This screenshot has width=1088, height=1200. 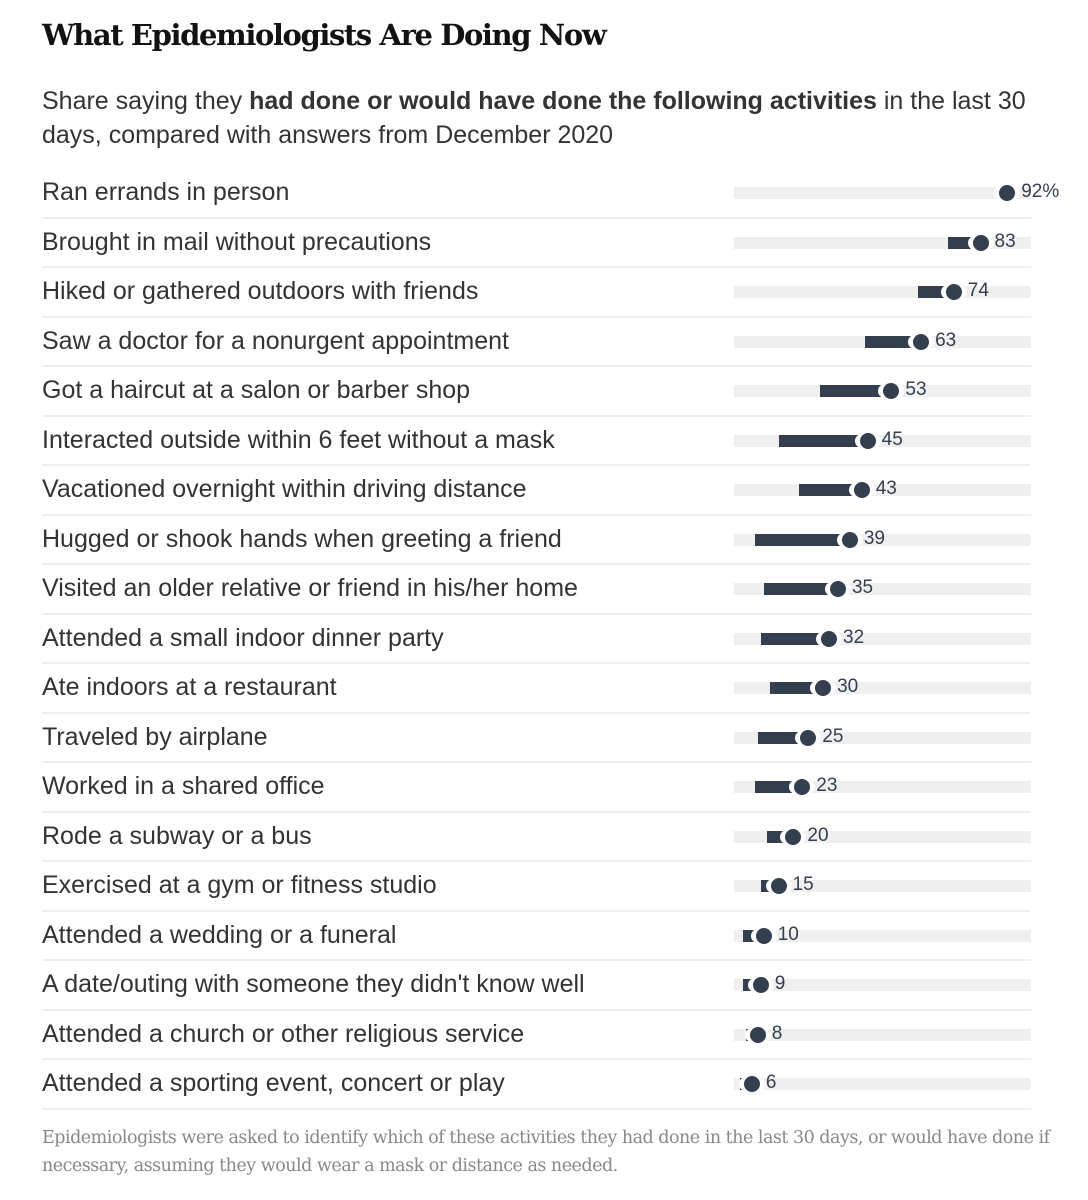 What do you see at coordinates (896, 192) in the screenshot?
I see `bar-track: 92%` at bounding box center [896, 192].